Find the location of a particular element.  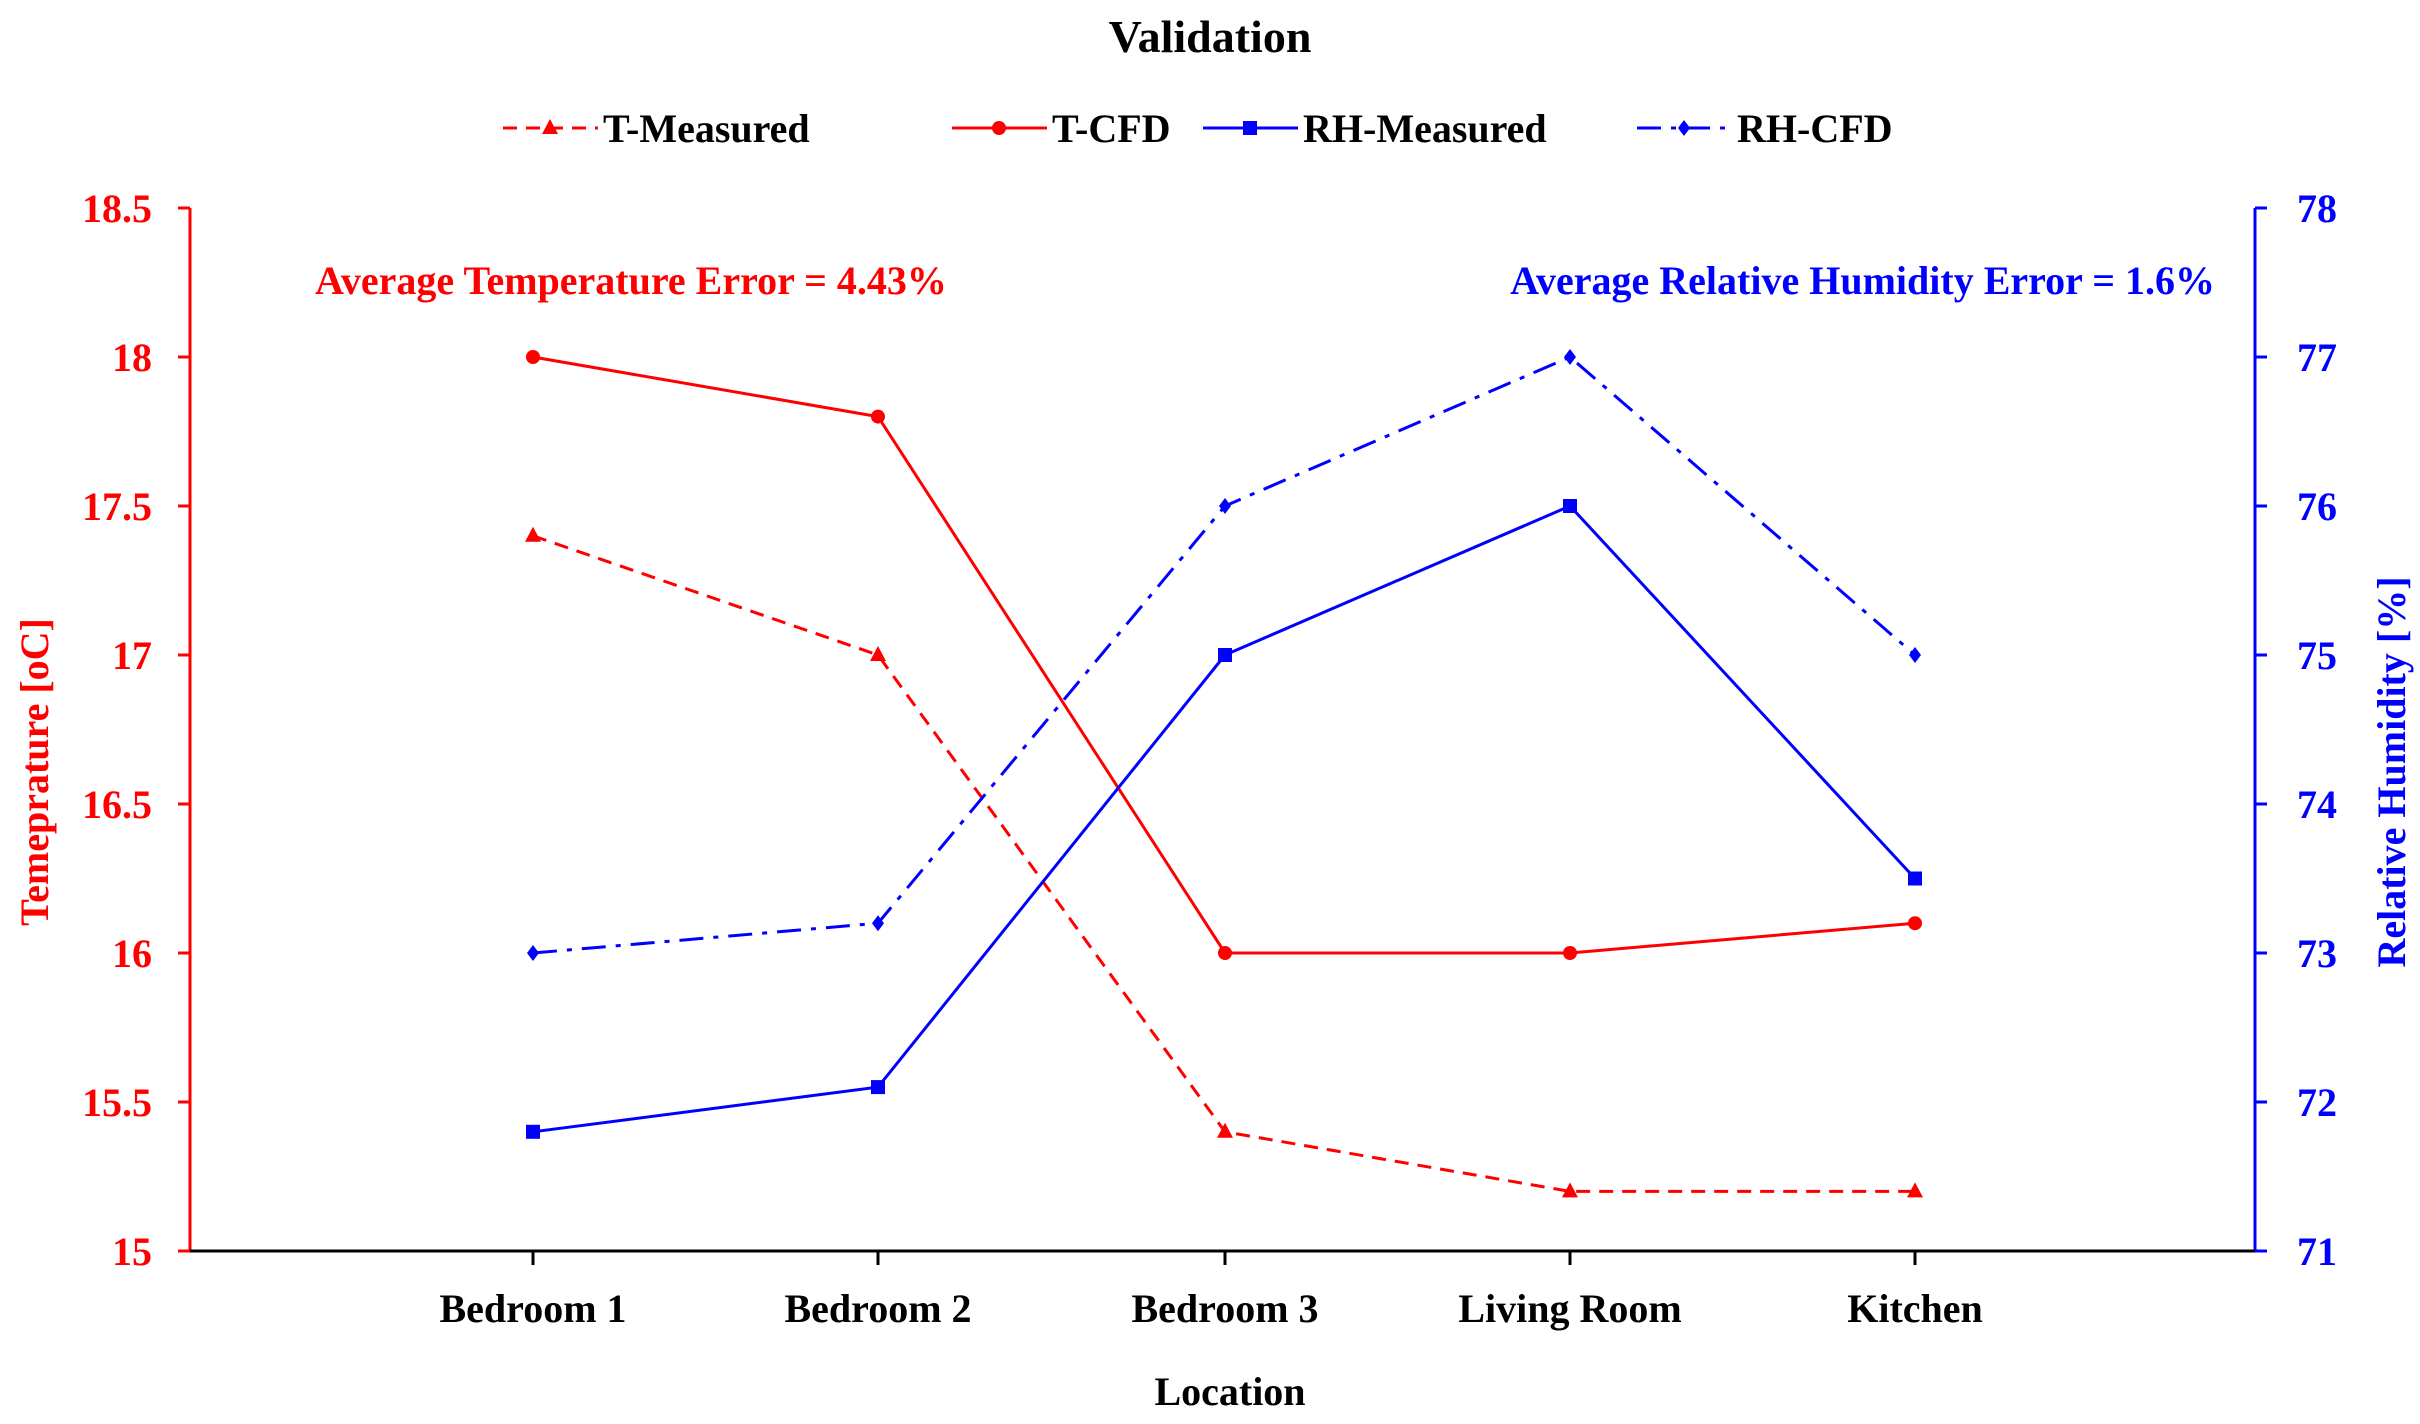

y-right-tick-label: 74 is located at coordinates (2317, 804).